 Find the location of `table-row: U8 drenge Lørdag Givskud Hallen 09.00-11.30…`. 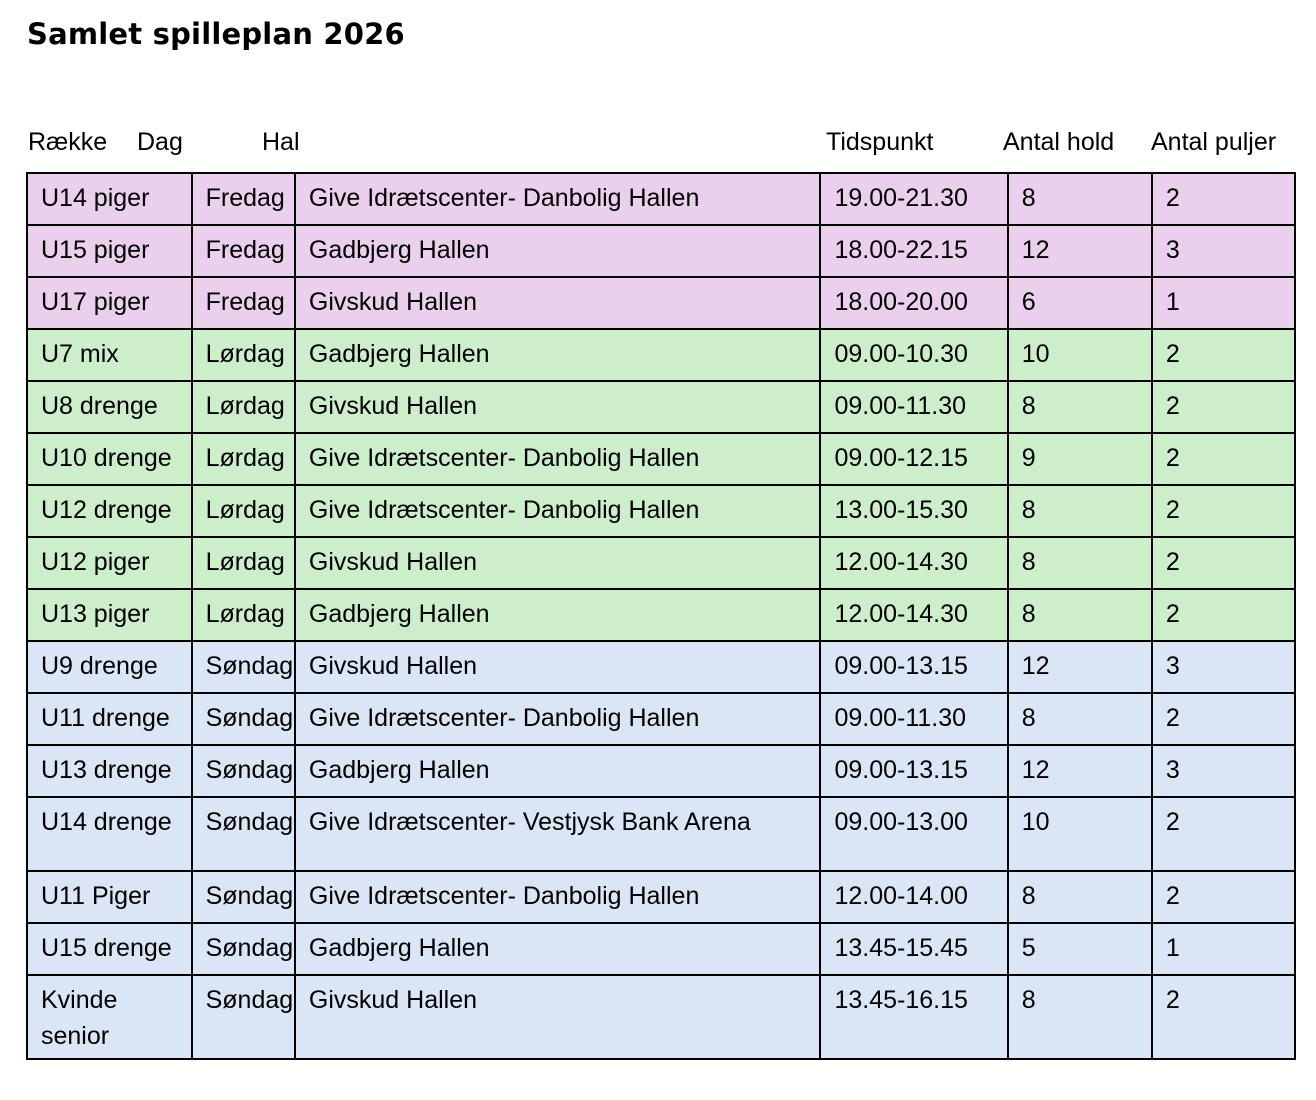

table-row: U8 drenge Lørdag Givskud Hallen 09.00-11.30… is located at coordinates (661, 407).